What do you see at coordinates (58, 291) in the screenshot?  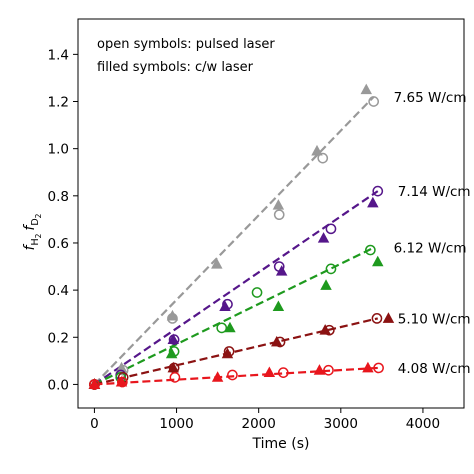 I see `y-tick-label: 0.4` at bounding box center [58, 291].